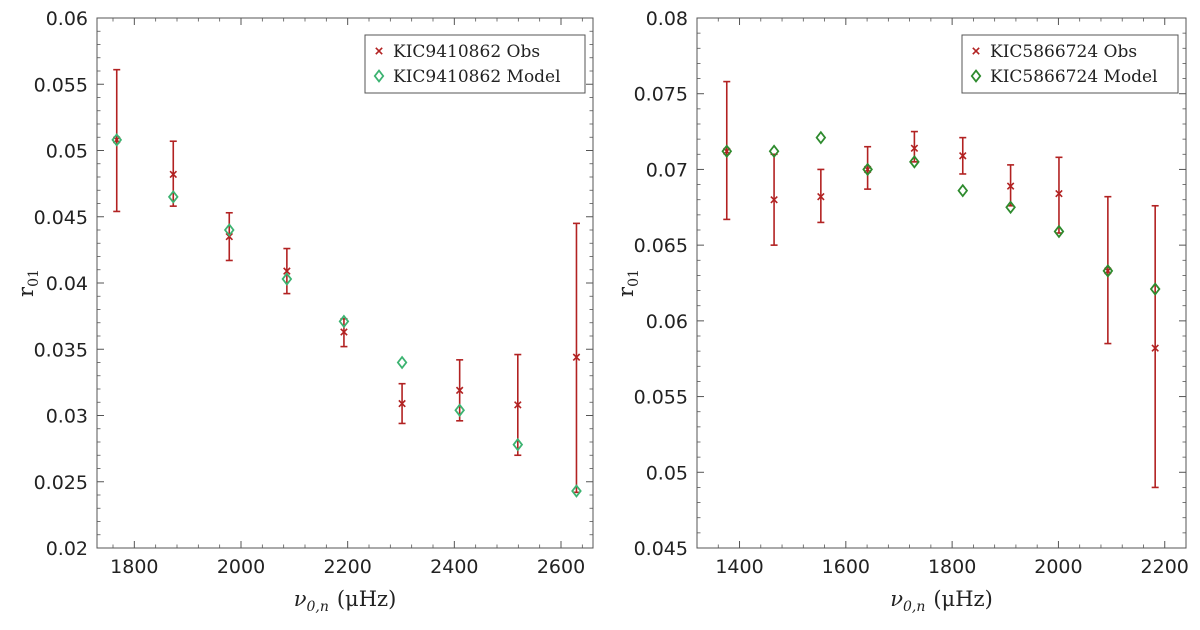 Image resolution: width=1200 pixels, height=630 pixels. Describe the element at coordinates (67, 417) in the screenshot. I see `y-tick-label: 0.03` at that location.